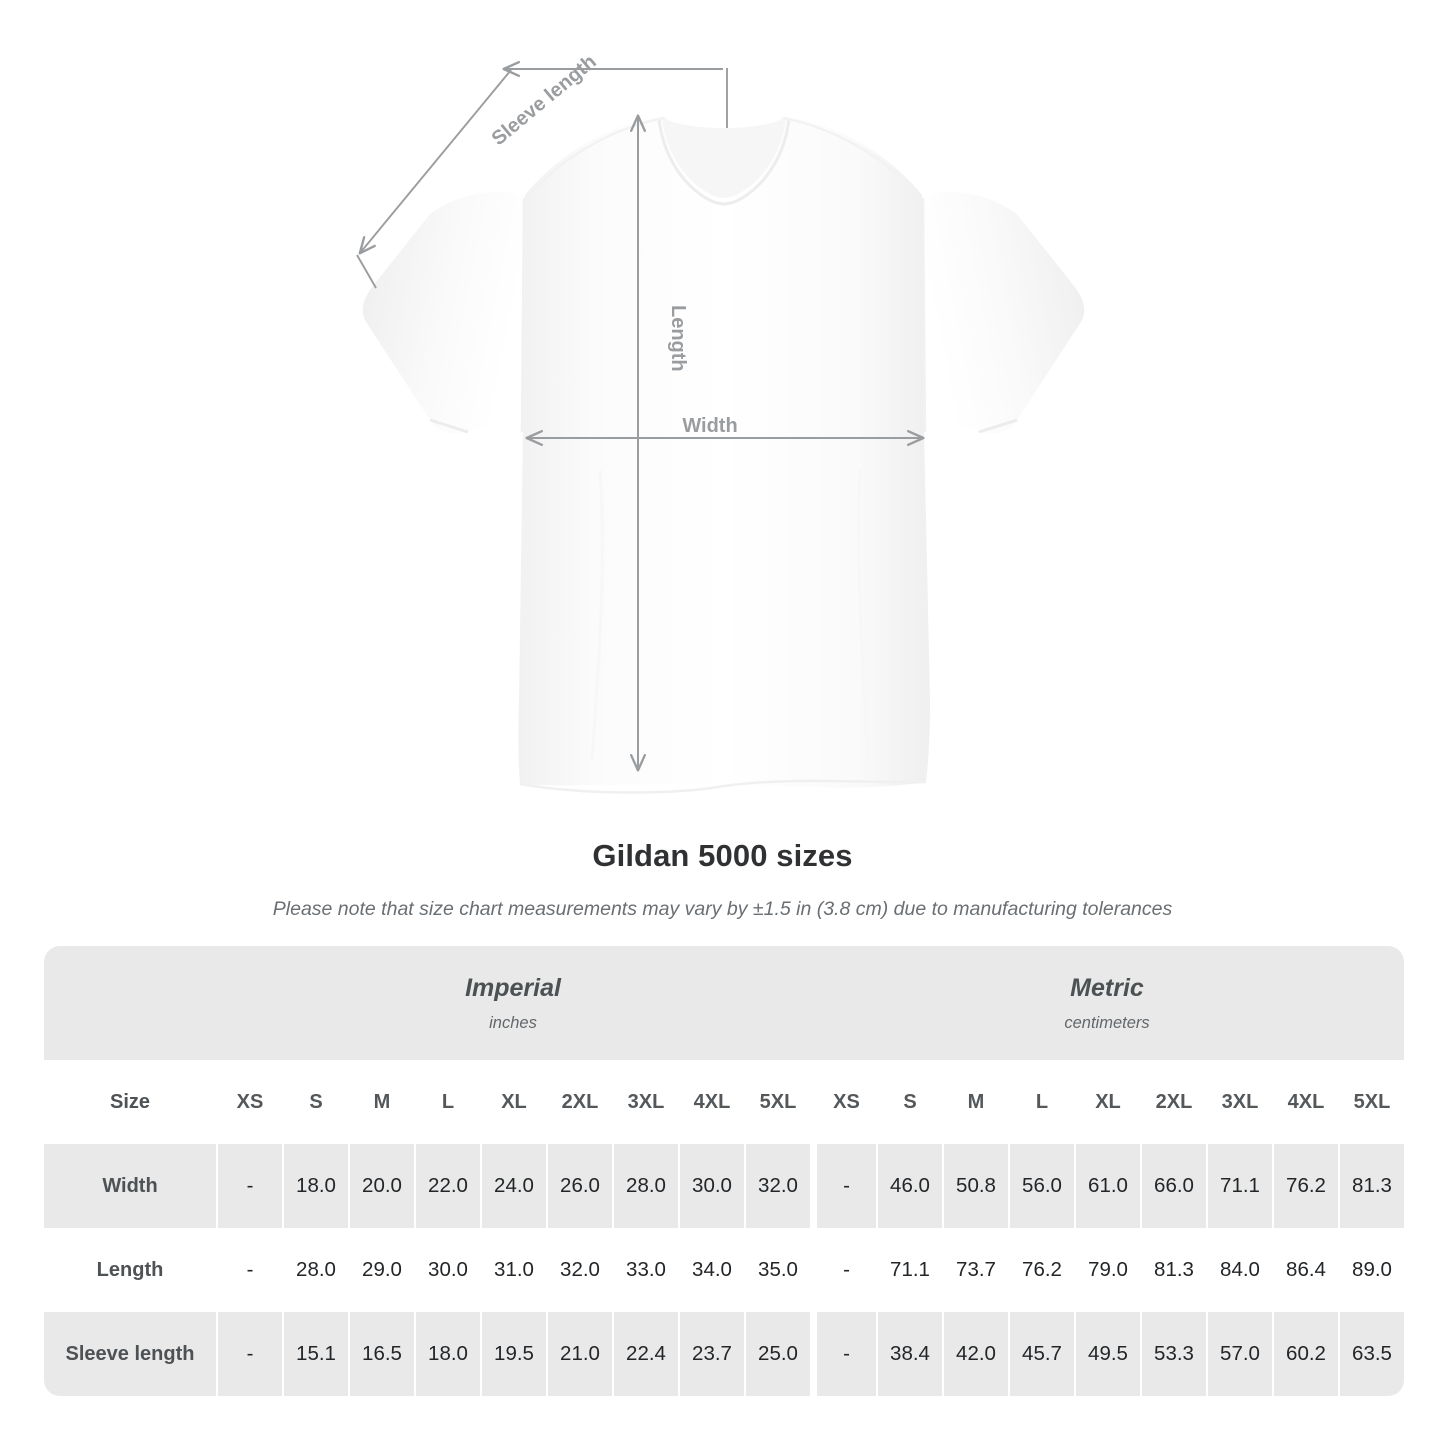  What do you see at coordinates (711, 1186) in the screenshot?
I see `cell-width-imperial-4xl: 30.0` at bounding box center [711, 1186].